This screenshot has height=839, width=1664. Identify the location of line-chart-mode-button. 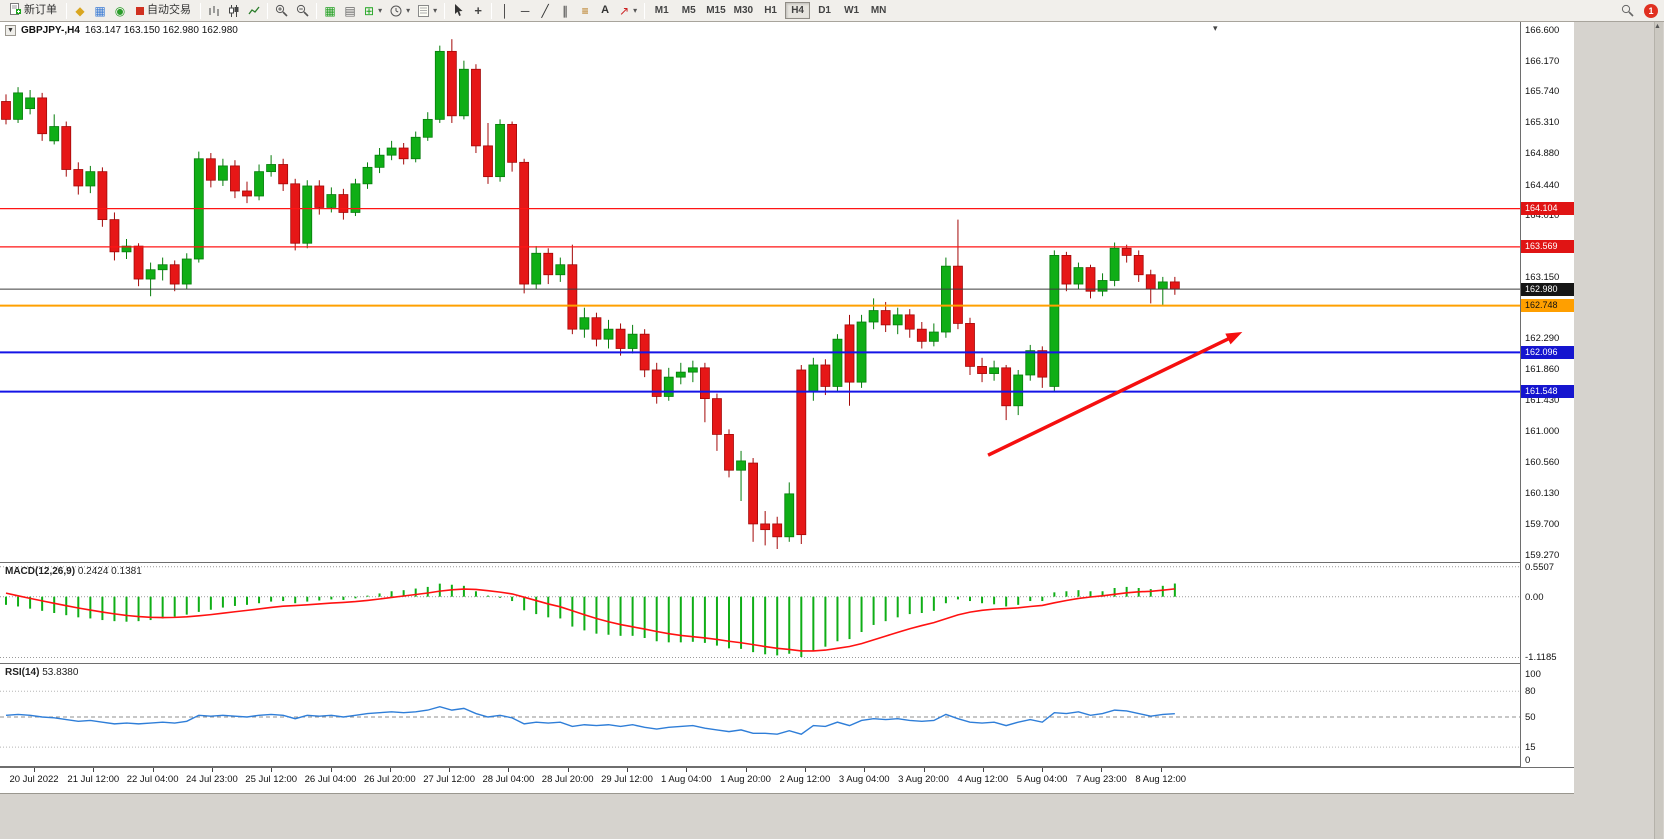
(254, 10).